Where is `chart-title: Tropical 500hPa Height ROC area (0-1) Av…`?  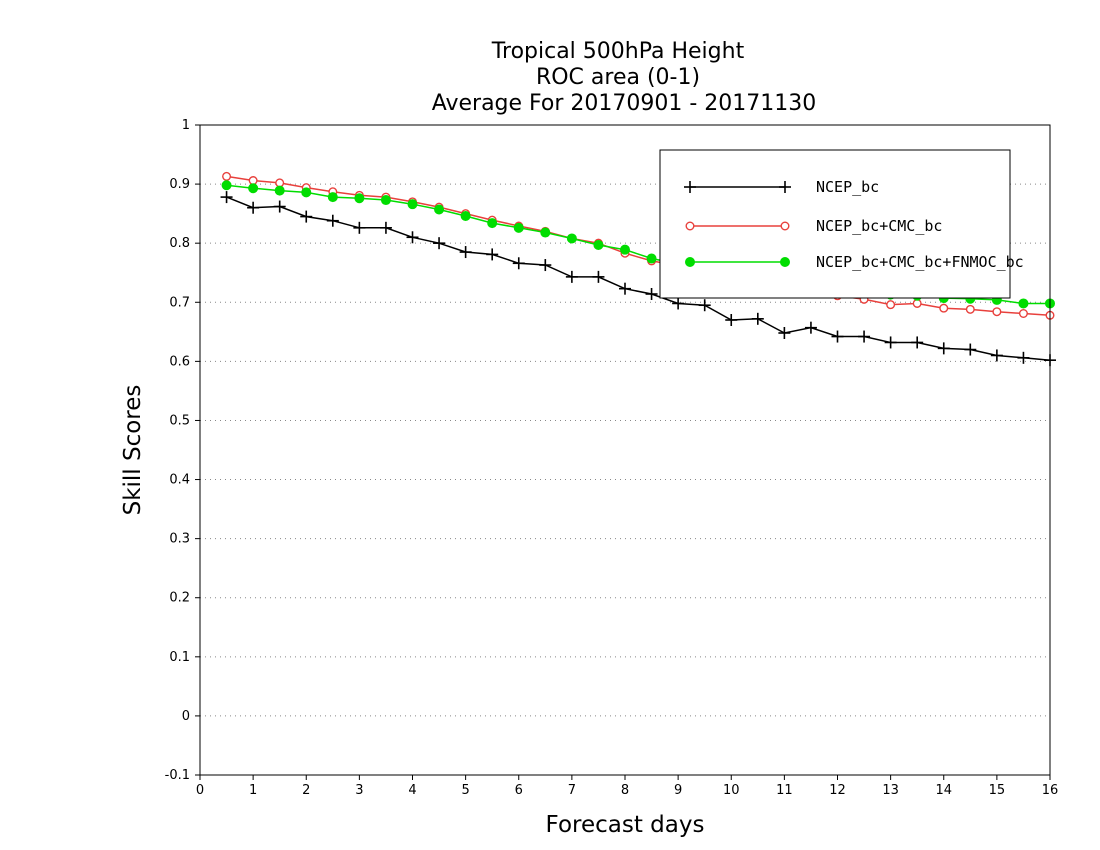 chart-title: Tropical 500hPa Height ROC area (0-1) Av… is located at coordinates (624, 77).